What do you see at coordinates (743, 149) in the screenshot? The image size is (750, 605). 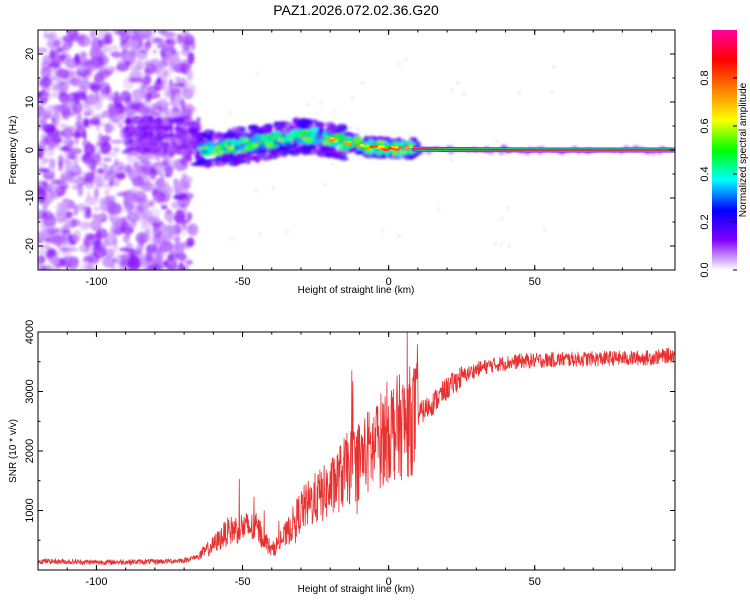 I see `colorbar-label: Normalized spectral amplitude` at bounding box center [743, 149].